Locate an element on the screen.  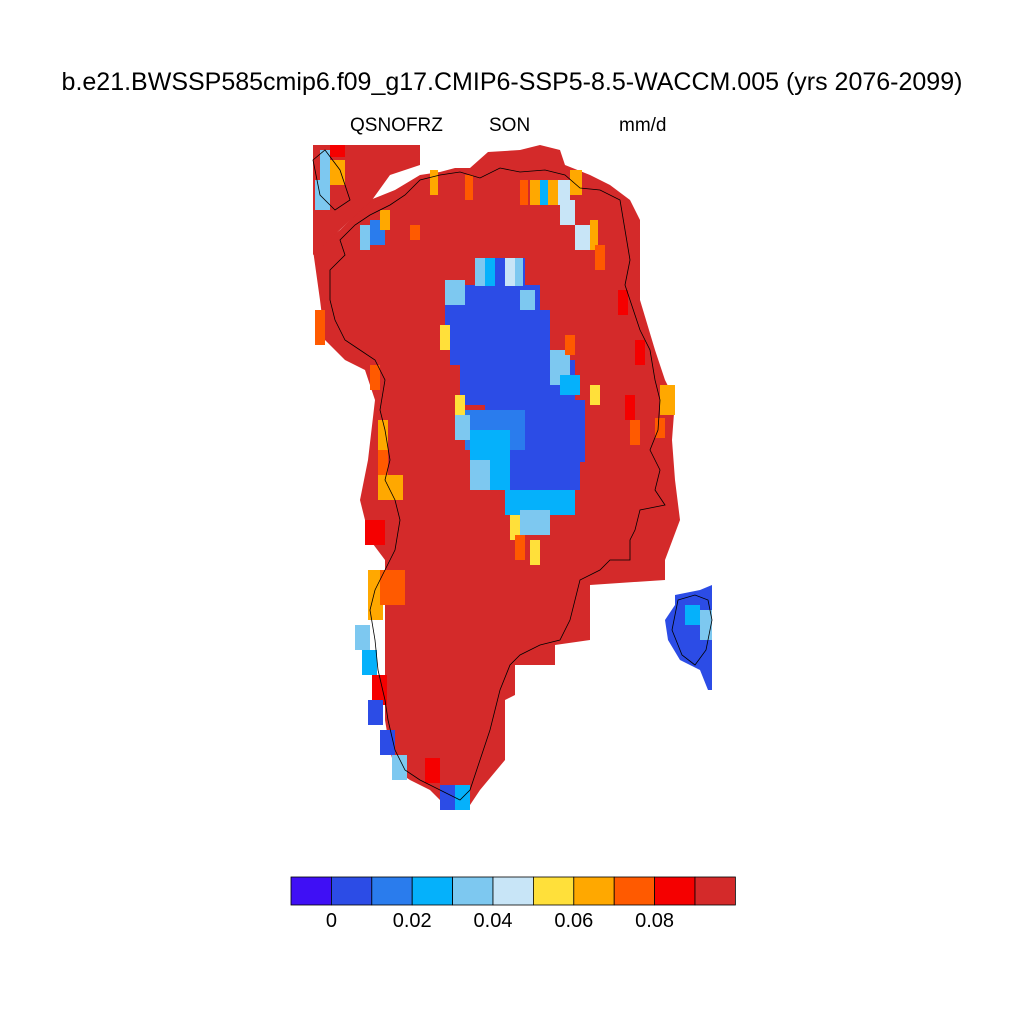
colorbar-tick-label: 0.04 is located at coordinates (493, 921).